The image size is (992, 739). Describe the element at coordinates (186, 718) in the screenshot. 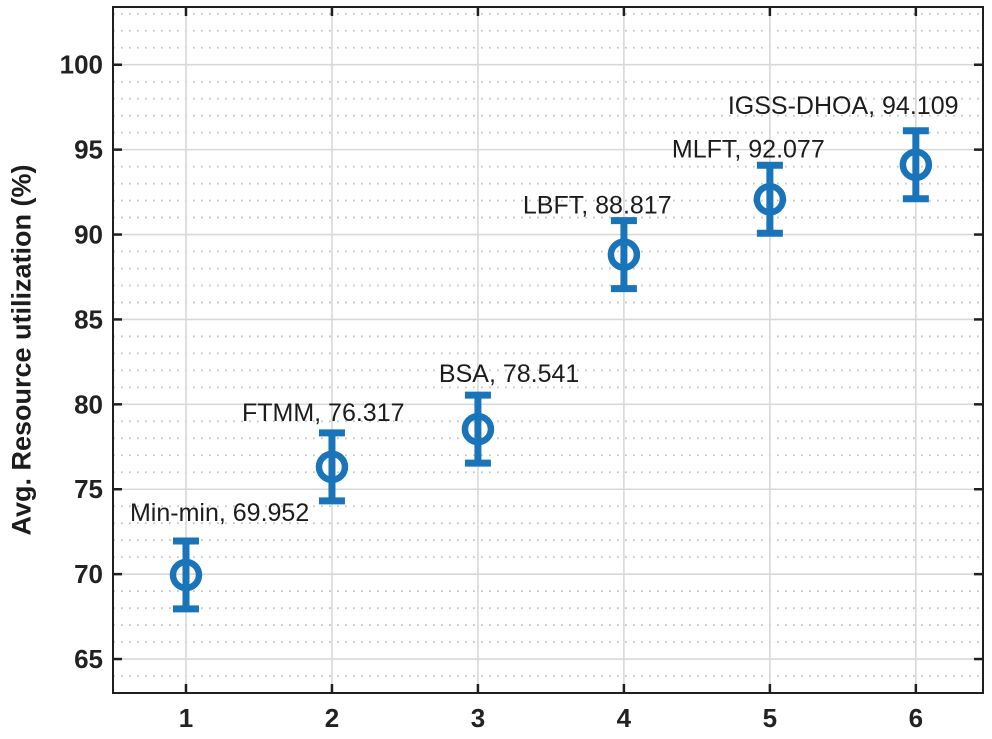

I see `x-tick-label: 1` at that location.